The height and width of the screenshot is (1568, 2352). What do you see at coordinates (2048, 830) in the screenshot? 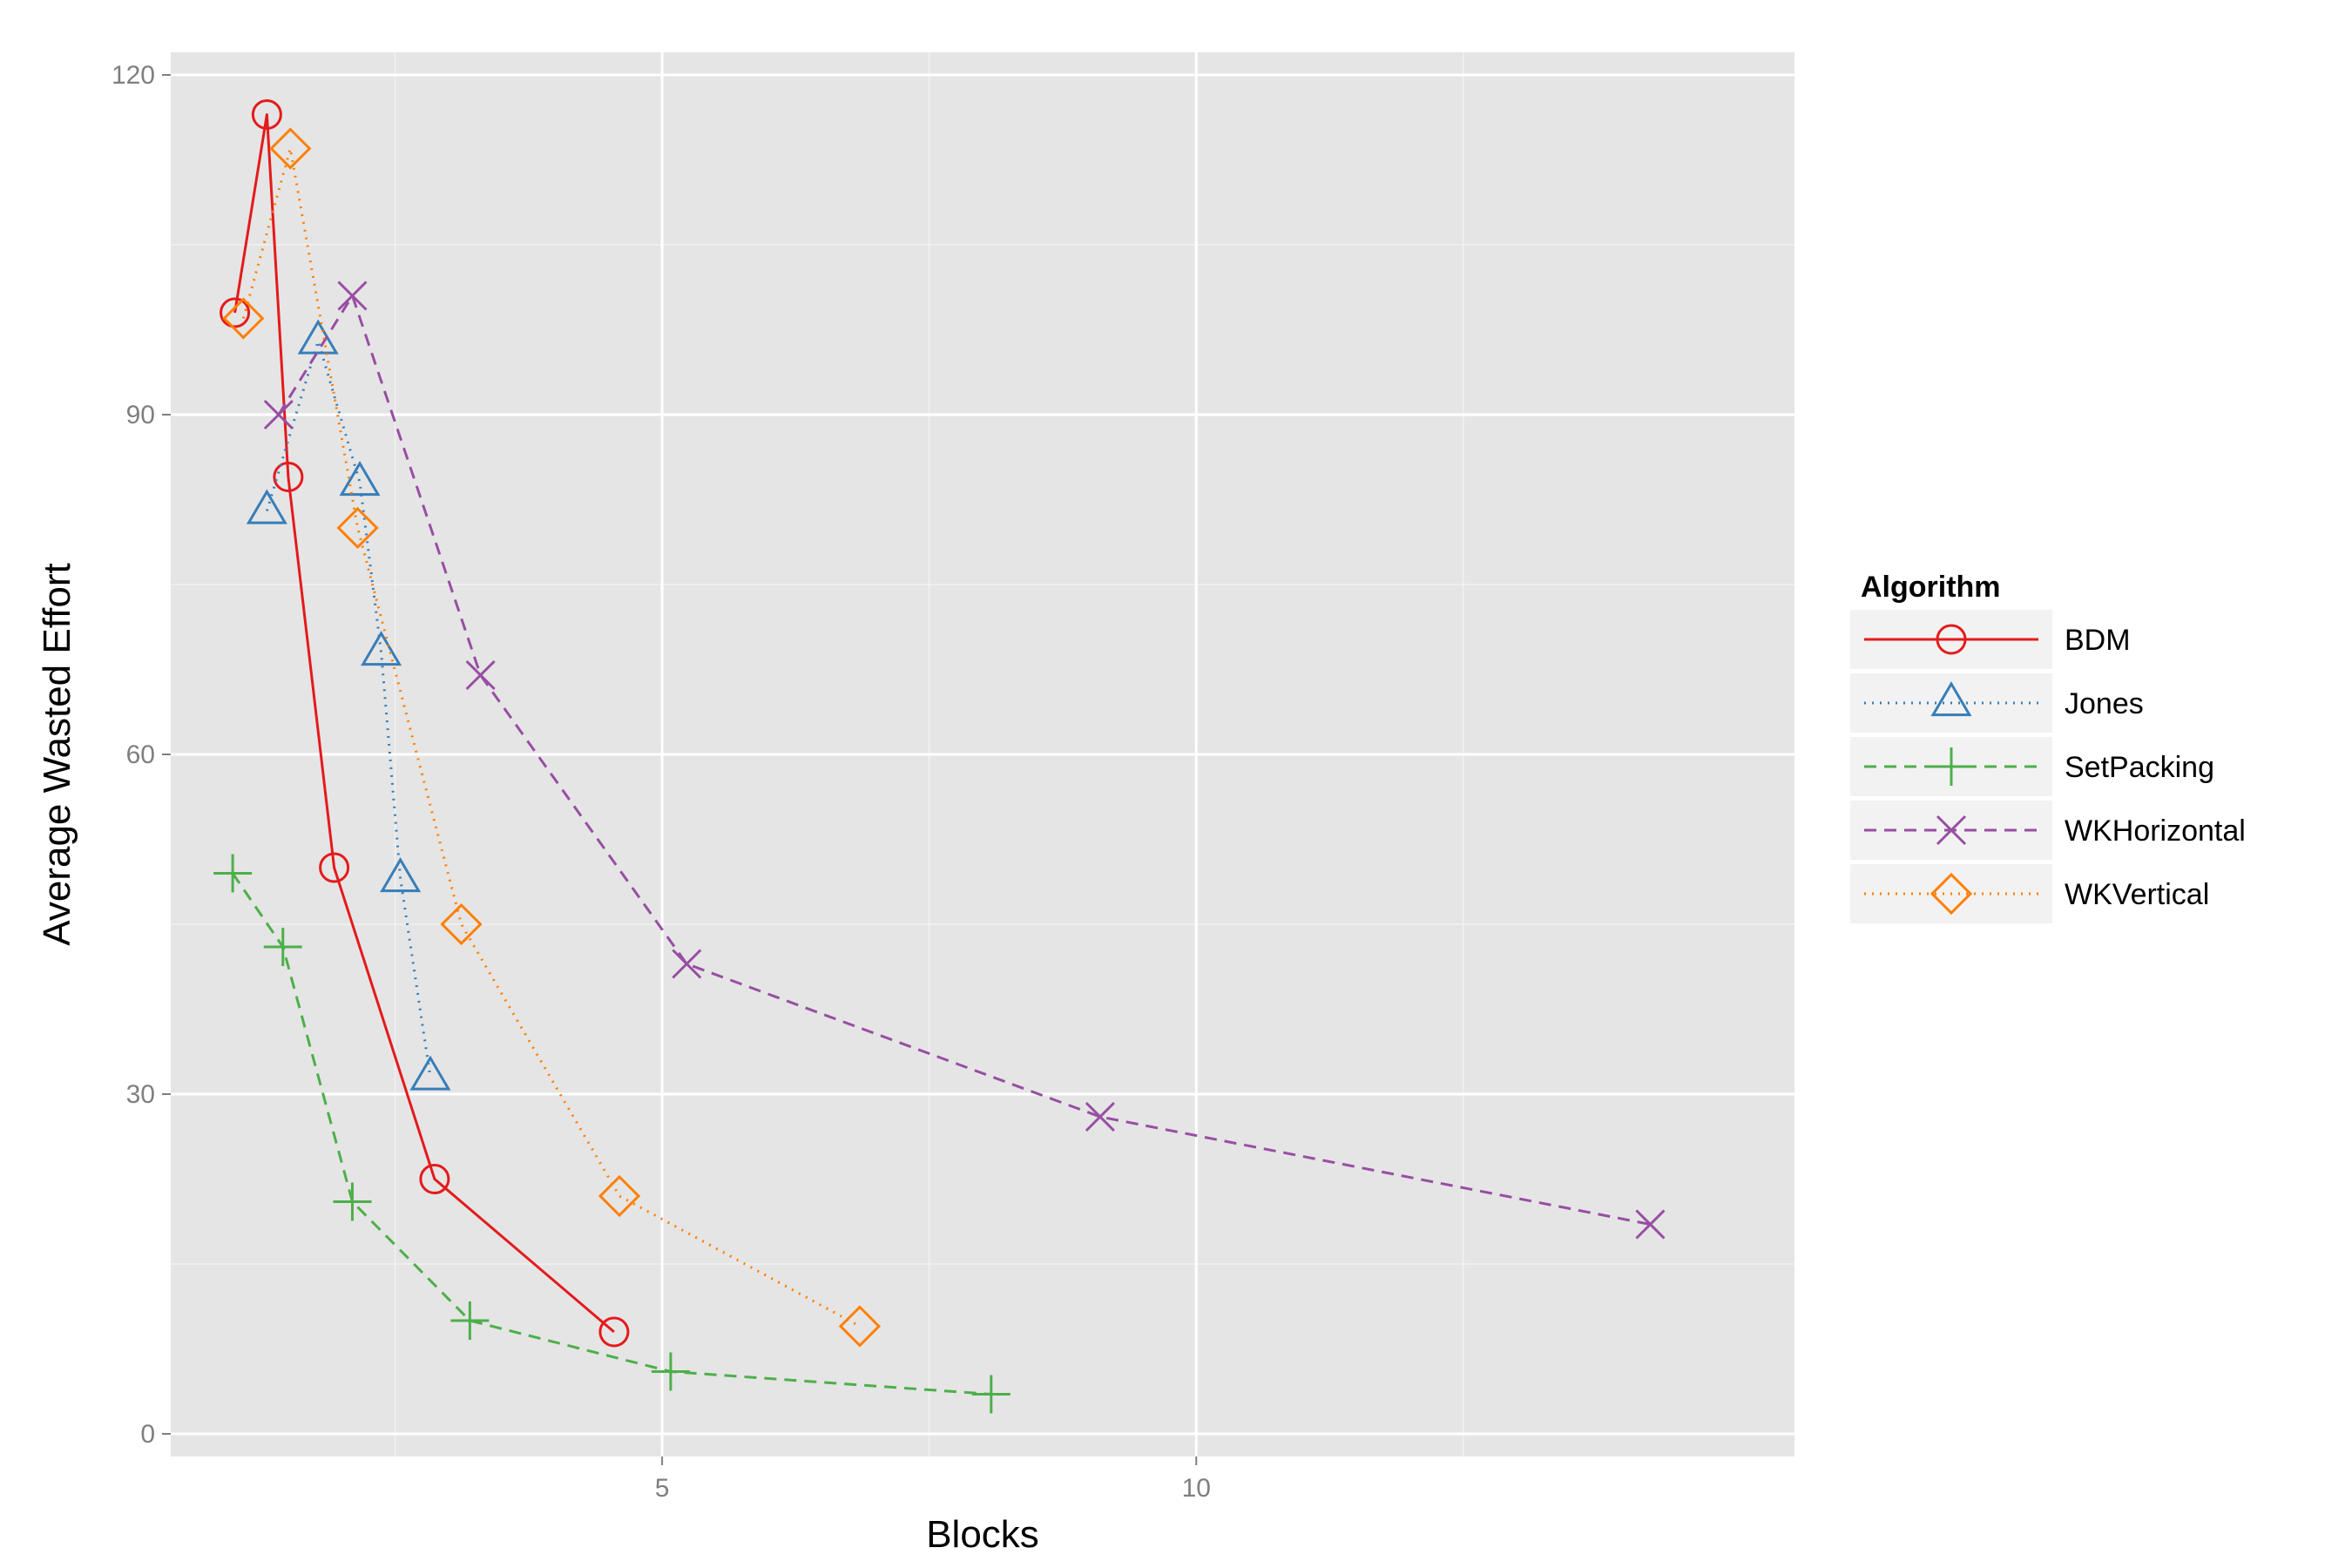
I see `legend-item-wkhorizontal: WKHorizontal` at bounding box center [2048, 830].